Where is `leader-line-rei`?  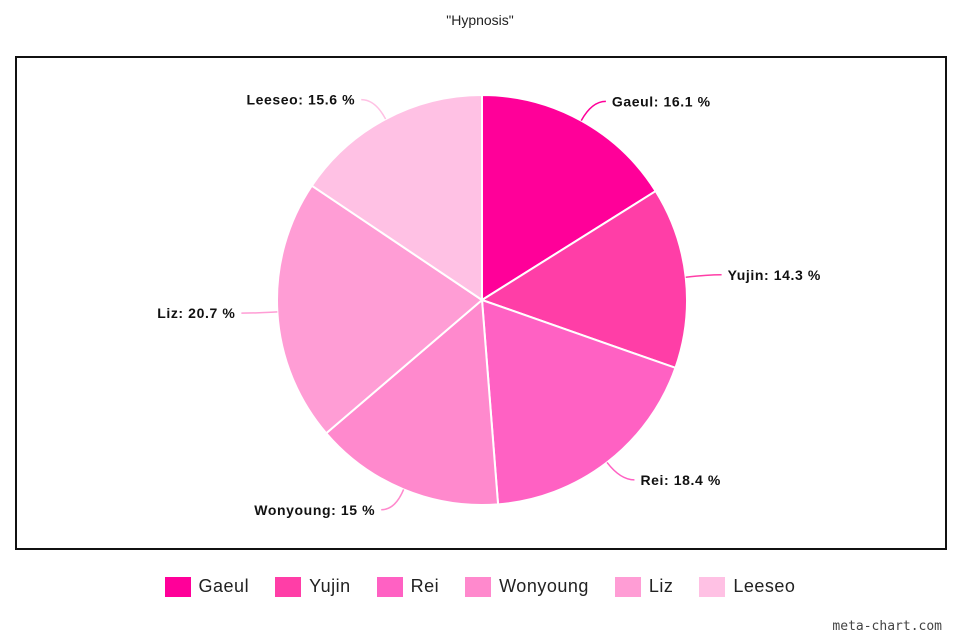
leader-line-rei is located at coordinates (620, 471).